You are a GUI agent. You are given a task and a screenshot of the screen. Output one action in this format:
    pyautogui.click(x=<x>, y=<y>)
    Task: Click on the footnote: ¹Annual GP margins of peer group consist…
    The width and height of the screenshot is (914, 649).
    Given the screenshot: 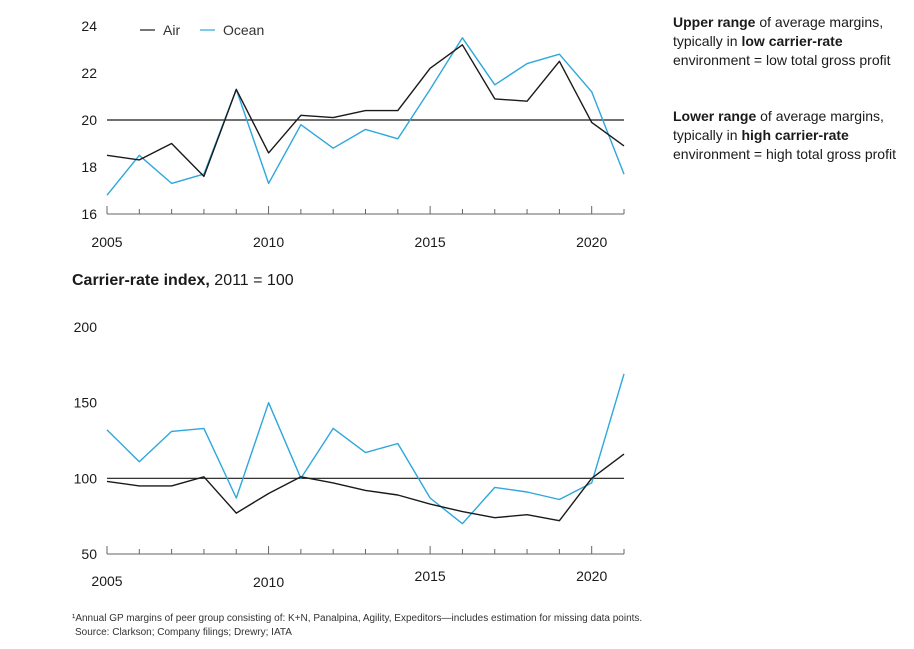 What is the action you would take?
    pyautogui.click(x=357, y=618)
    